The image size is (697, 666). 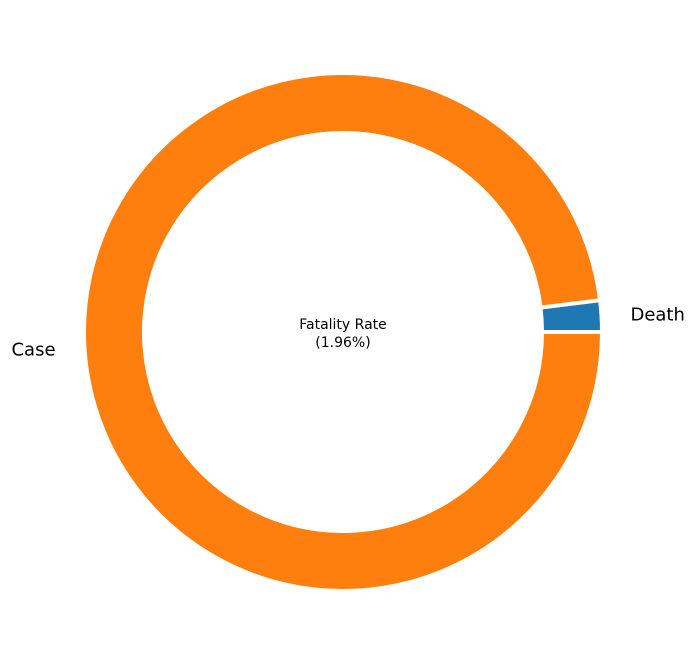 What do you see at coordinates (657, 314) in the screenshot?
I see `slice-label-death: Death` at bounding box center [657, 314].